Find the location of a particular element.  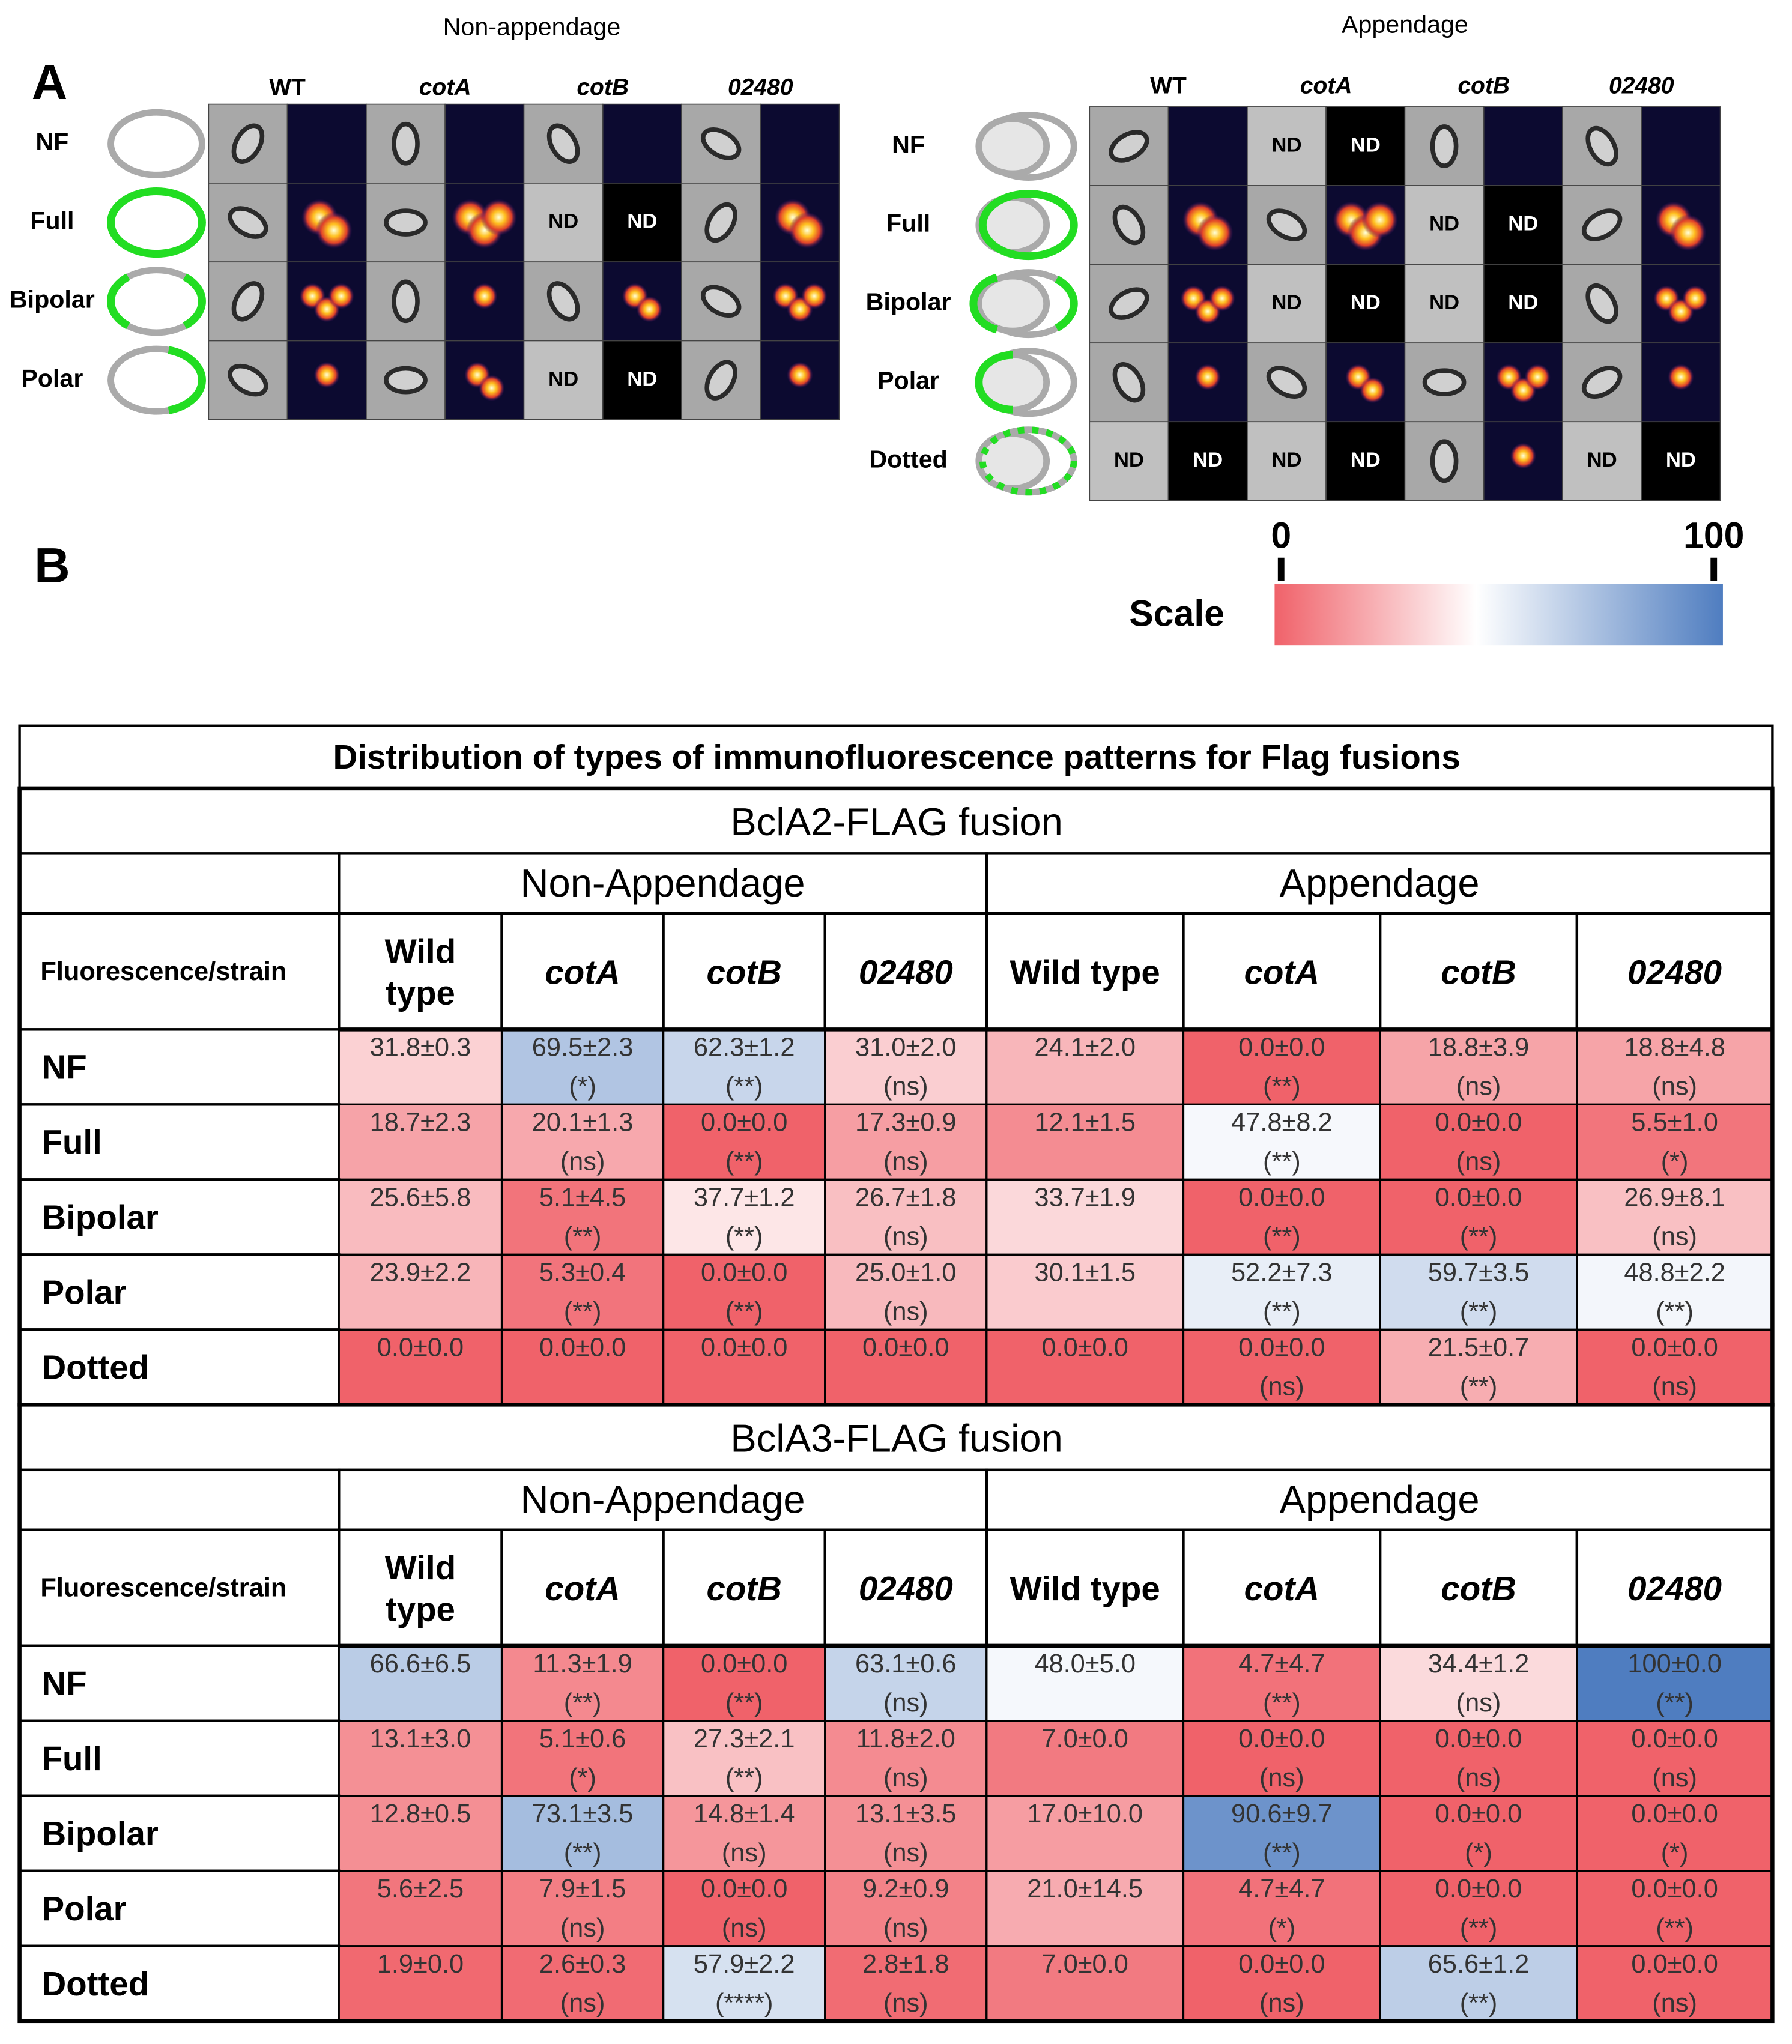

header-cell: 02480 is located at coordinates (906, 971).